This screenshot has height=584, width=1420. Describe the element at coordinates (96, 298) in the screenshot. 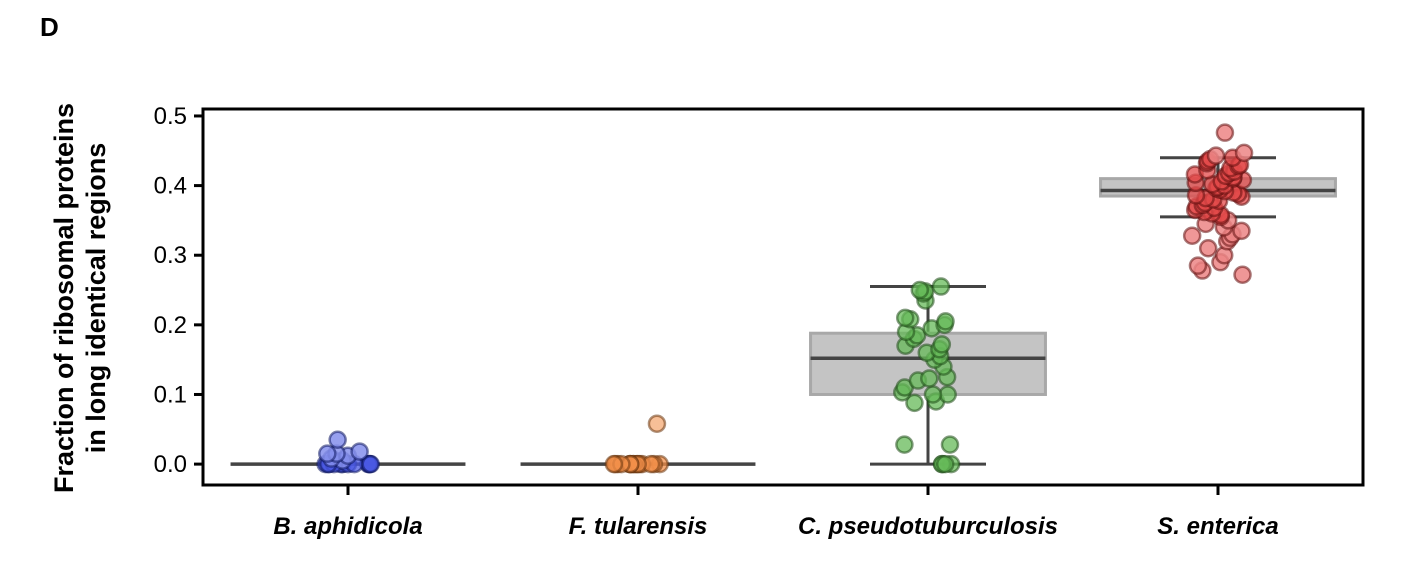

I see `y-axis-title-line2: in long identical regions` at that location.